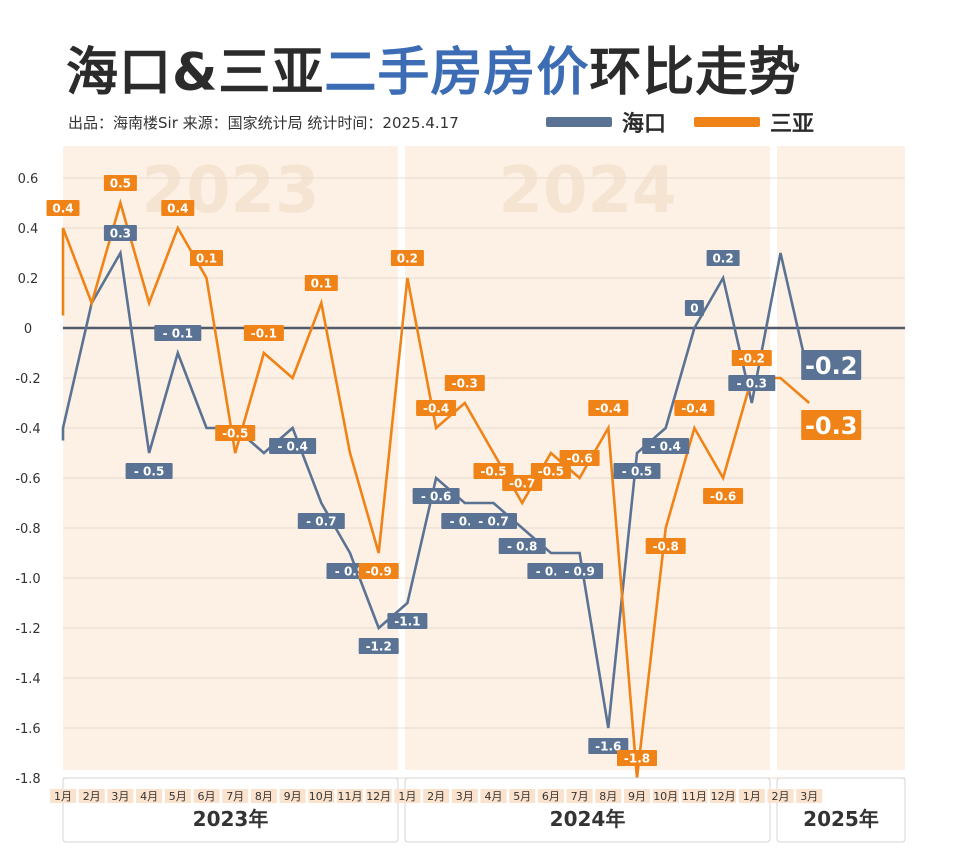 This screenshot has height=857, width=960. I want to click on data-label-haikou: 0.3, so click(120, 233).